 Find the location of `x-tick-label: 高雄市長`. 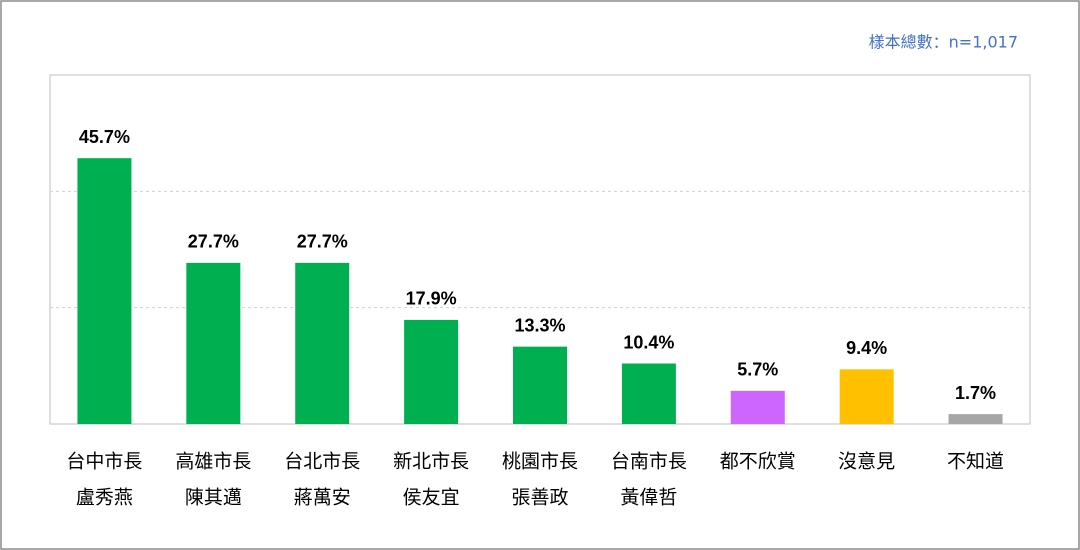

x-tick-label: 高雄市長 is located at coordinates (213, 462).